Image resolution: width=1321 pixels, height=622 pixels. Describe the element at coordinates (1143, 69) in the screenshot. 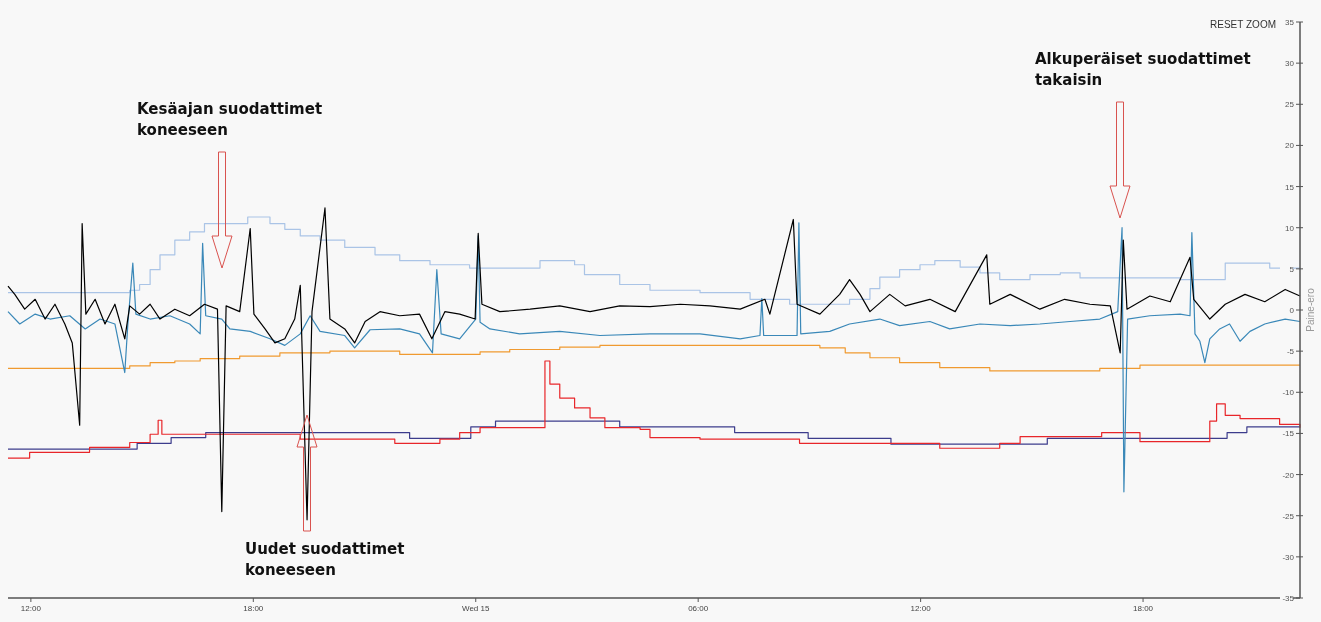

I see `annotation: Alkuperäiset suodattimet takaisin` at that location.